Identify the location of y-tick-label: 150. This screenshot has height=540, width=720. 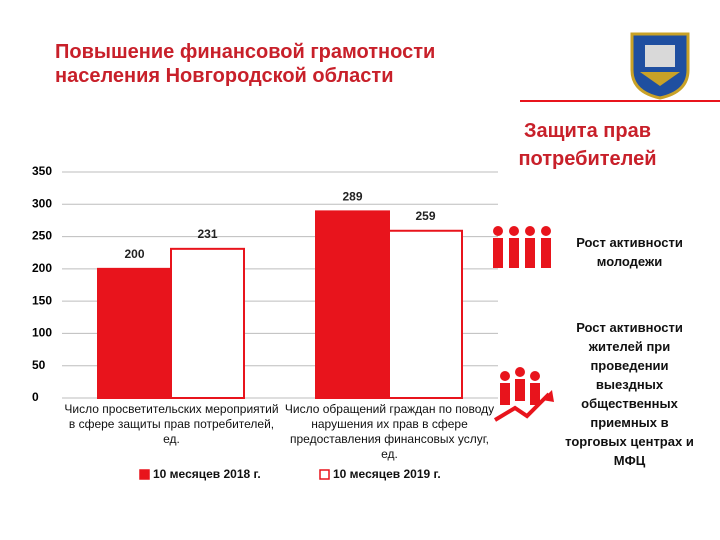
(42, 300).